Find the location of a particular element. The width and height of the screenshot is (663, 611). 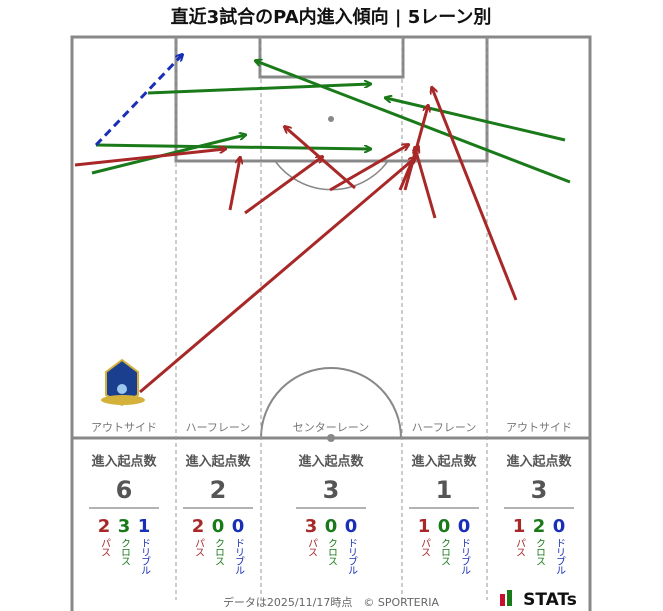

lane-total: 1 is located at coordinates (444, 490).